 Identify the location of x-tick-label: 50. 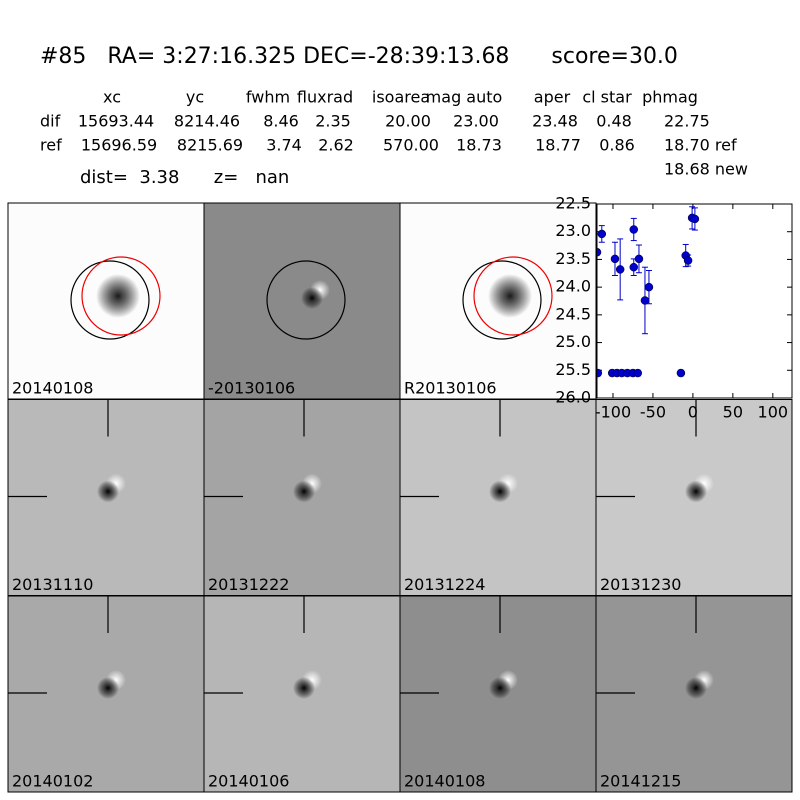
(733, 412).